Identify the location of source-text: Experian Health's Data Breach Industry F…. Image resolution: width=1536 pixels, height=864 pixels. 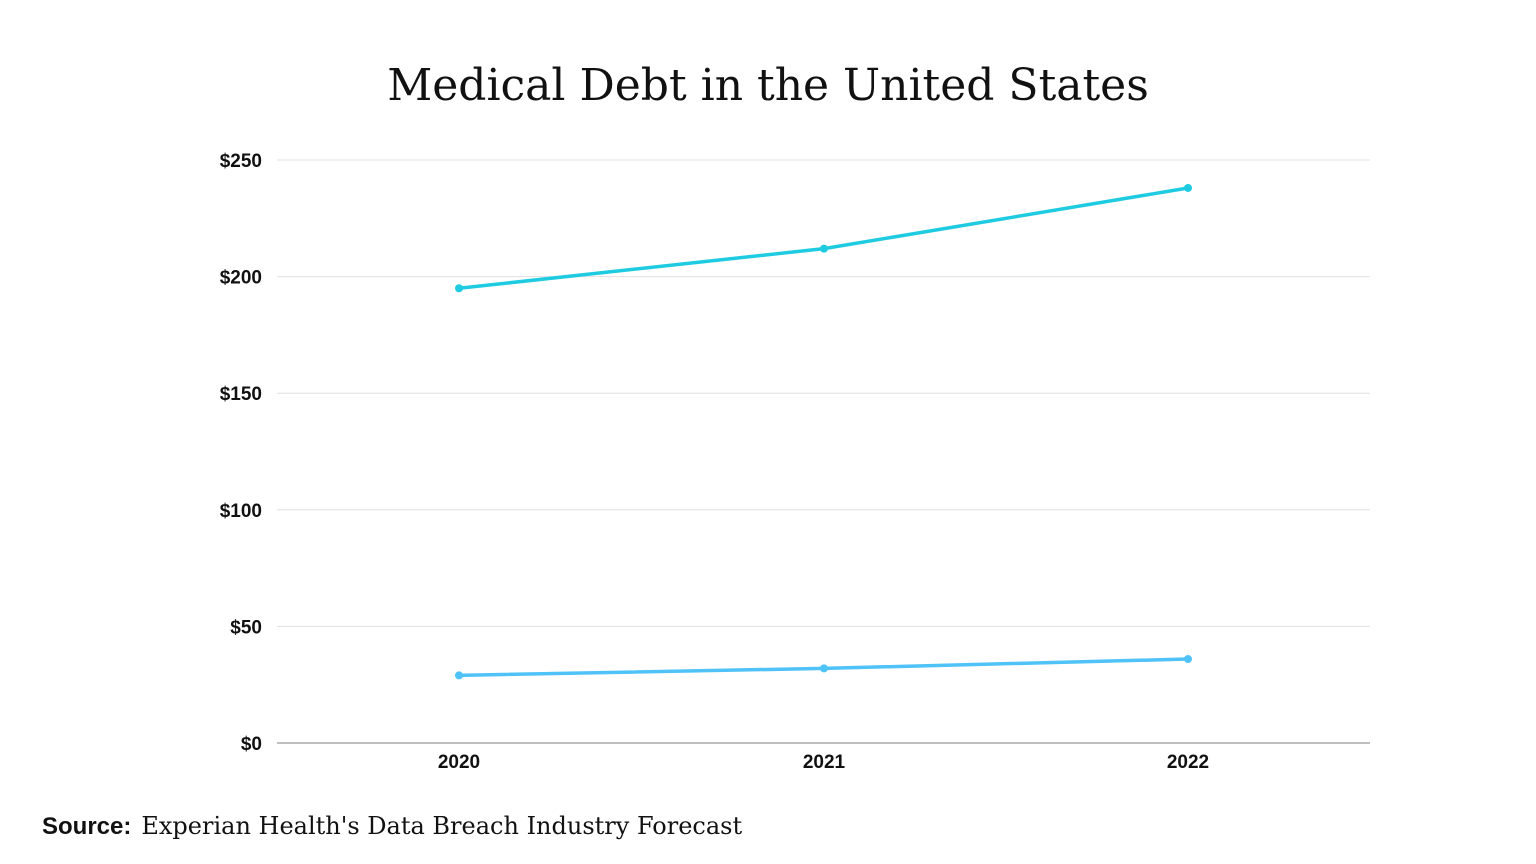
(442, 826).